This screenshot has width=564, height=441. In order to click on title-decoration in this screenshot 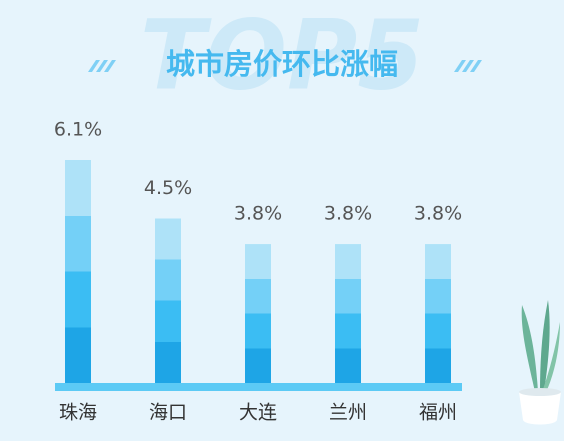, I will do `click(285, 66)`.